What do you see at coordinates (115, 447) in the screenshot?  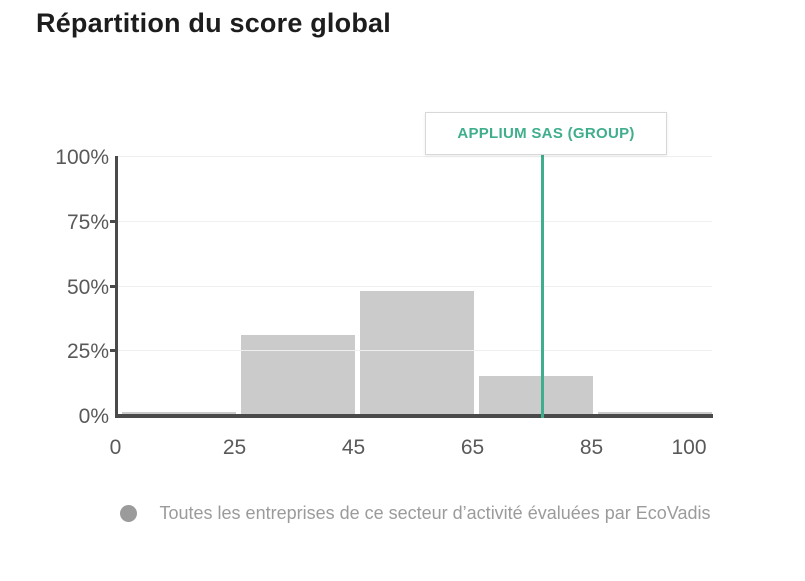 I see `x-axis-tick-label: 0` at bounding box center [115, 447].